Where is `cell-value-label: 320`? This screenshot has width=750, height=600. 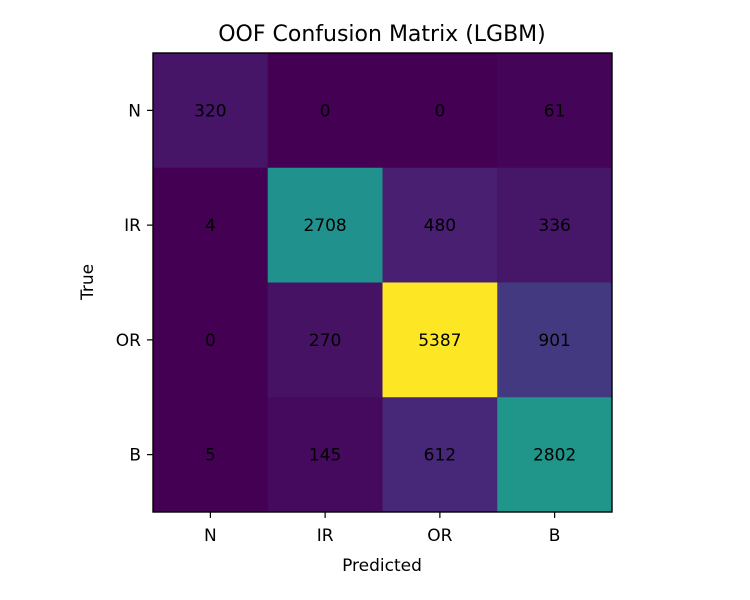
cell-value-label: 320 is located at coordinates (210, 111).